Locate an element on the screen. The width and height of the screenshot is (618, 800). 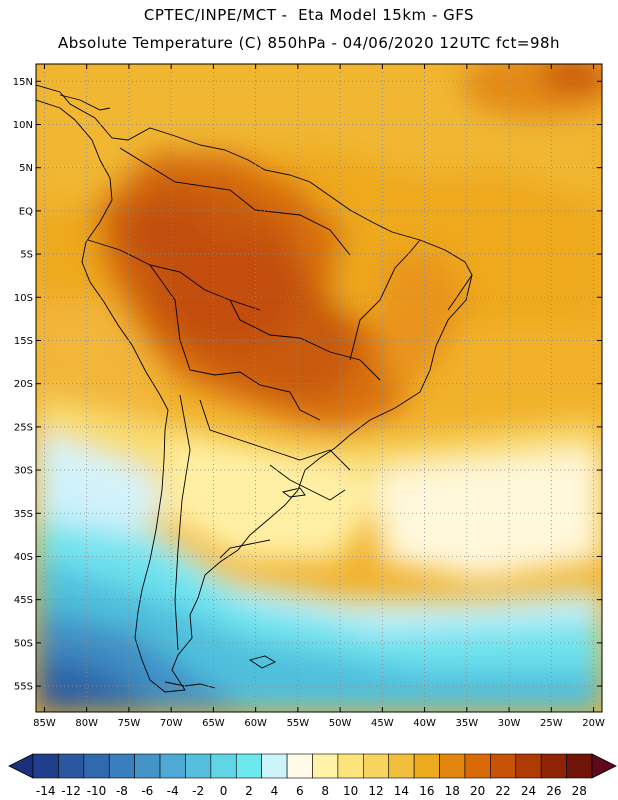
colorbar-label: 10 is located at coordinates (350, 791).